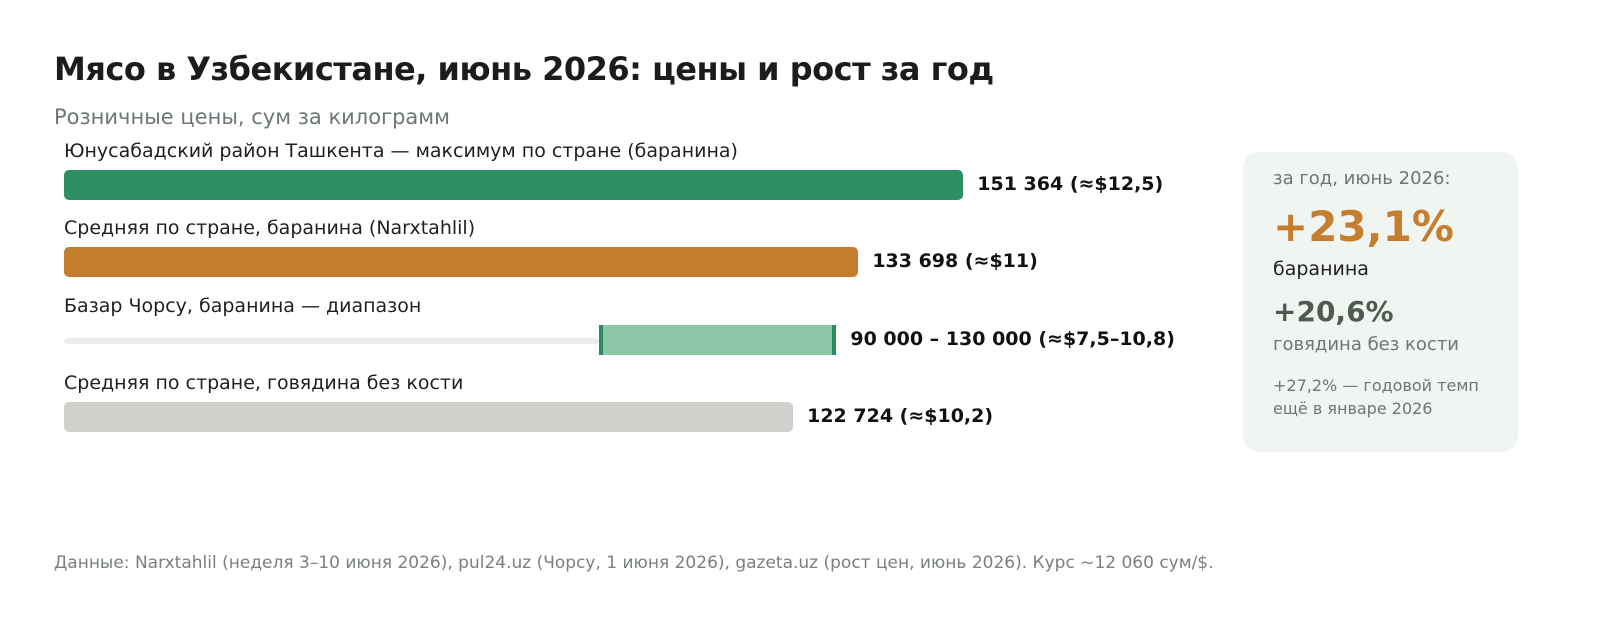 The height and width of the screenshot is (623, 1600). What do you see at coordinates (900, 416) in the screenshot?
I see `value-label: 122 724 (≈$10,2)` at bounding box center [900, 416].